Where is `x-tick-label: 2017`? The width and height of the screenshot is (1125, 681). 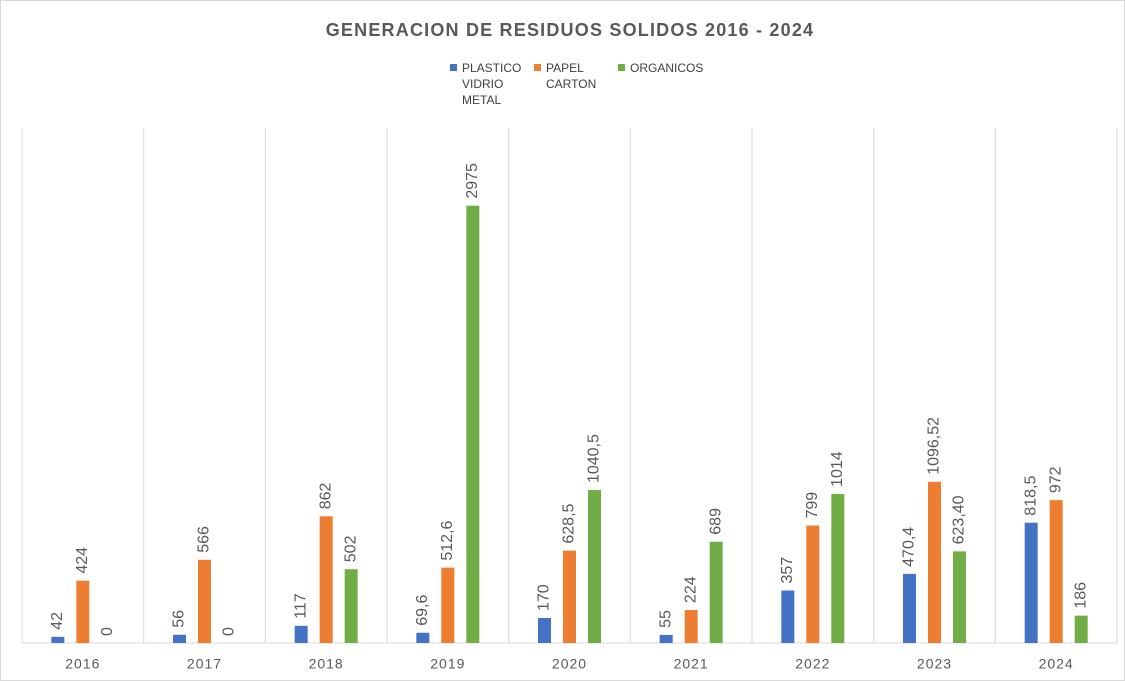
x-tick-label: 2017 is located at coordinates (204, 664).